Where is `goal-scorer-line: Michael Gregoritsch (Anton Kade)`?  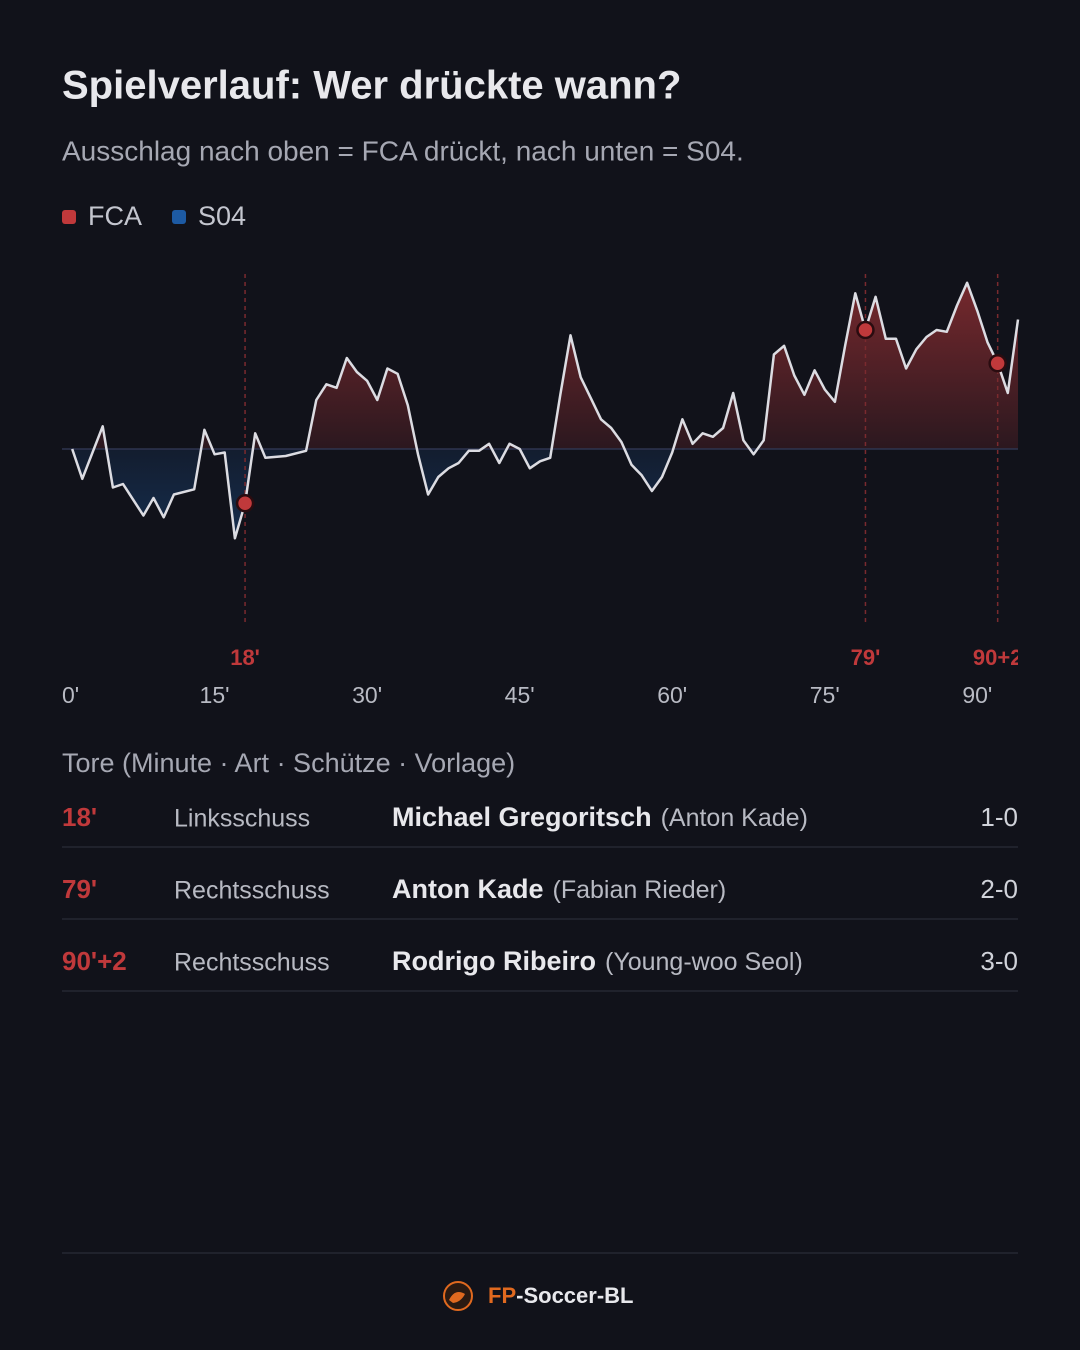 goal-scorer-line: Michael Gregoritsch (Anton Kade) is located at coordinates (600, 817).